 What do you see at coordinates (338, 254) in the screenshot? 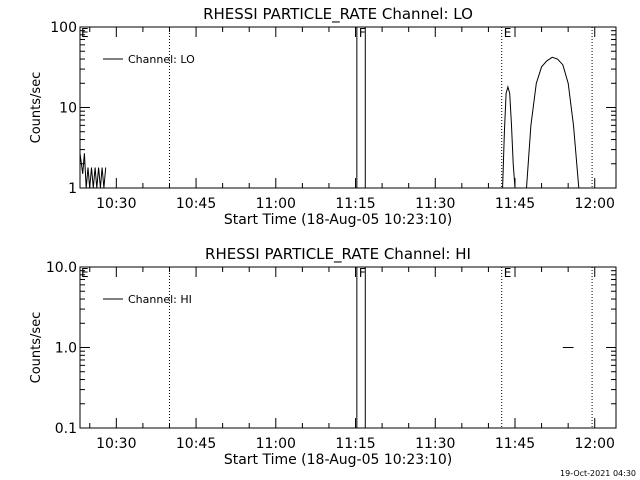
I see `chart-title: RHESSI PARTICLE_RATE Channel: HI` at bounding box center [338, 254].